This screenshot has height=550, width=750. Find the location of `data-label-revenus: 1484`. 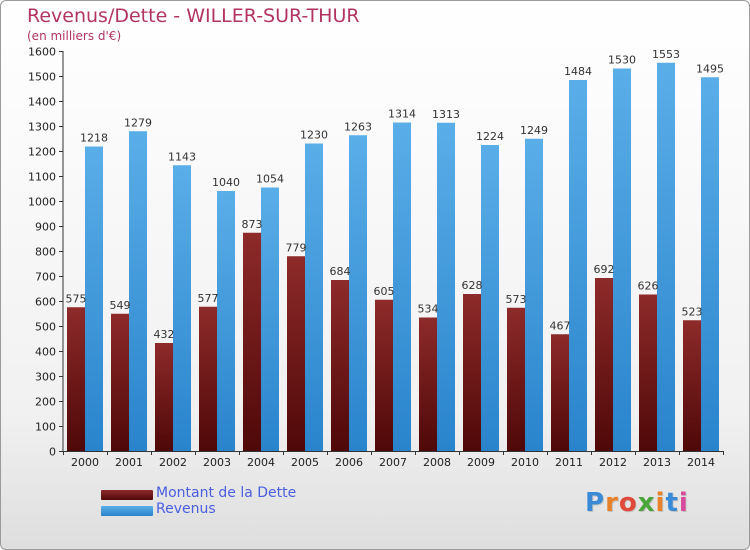

data-label-revenus: 1484 is located at coordinates (578, 71).